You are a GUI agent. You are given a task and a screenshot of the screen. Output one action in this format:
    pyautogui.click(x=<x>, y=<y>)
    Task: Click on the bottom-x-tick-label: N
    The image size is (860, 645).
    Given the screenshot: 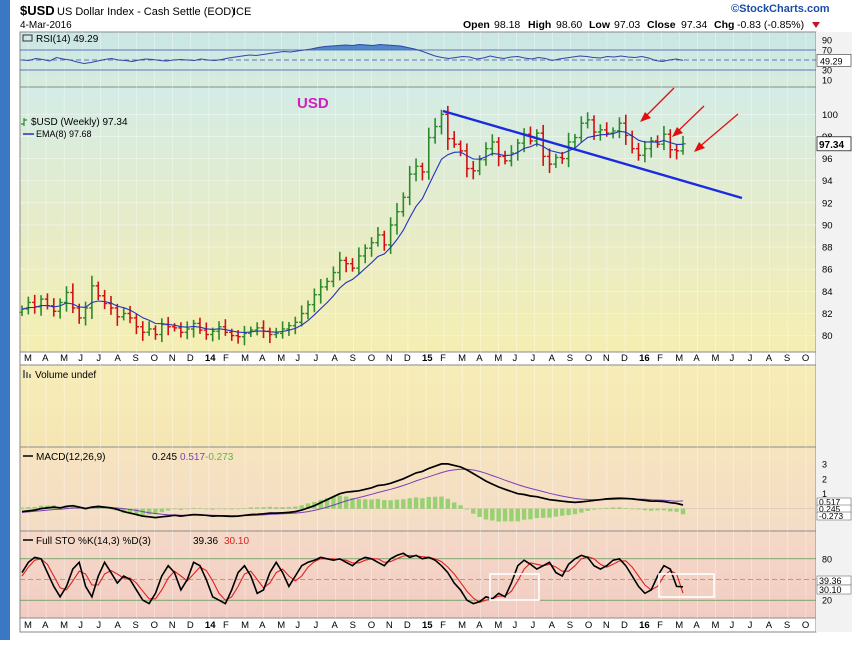 What is the action you would take?
    pyautogui.click(x=172, y=625)
    